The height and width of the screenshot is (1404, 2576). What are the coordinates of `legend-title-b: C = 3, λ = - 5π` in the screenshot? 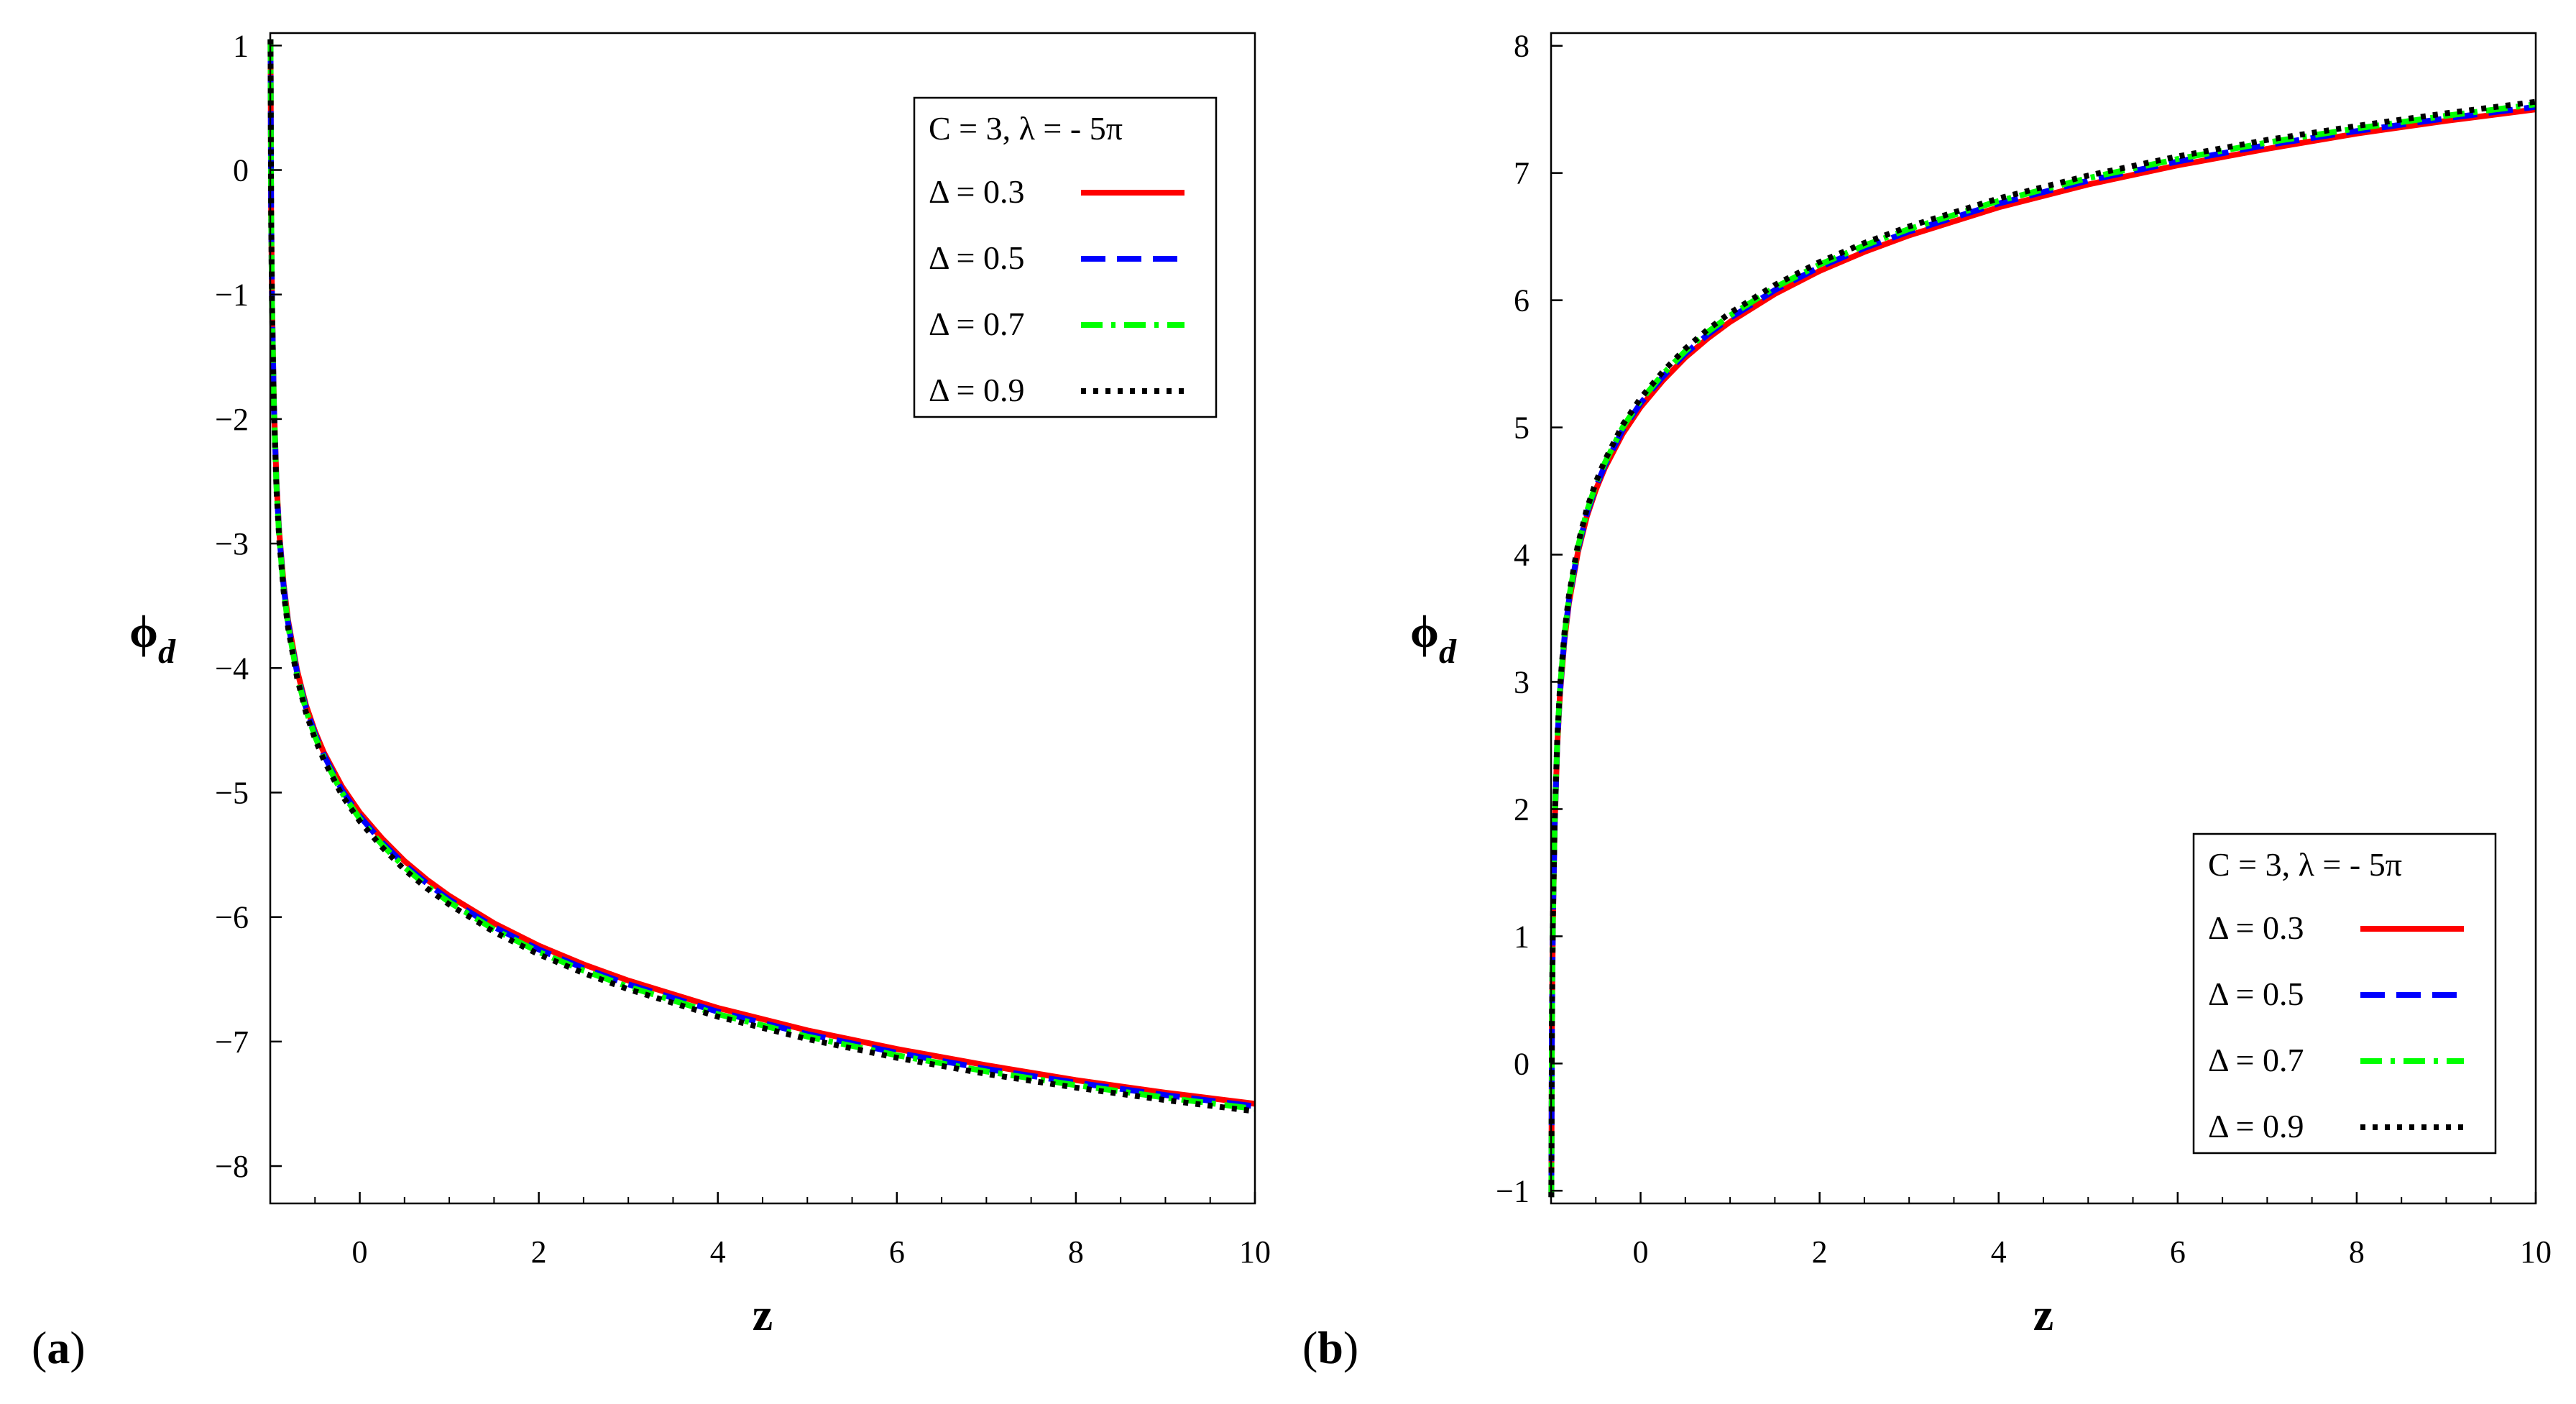 It's located at (2305, 864).